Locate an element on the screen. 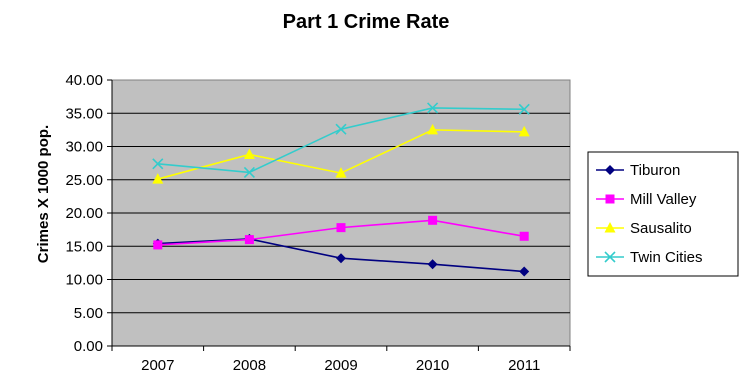 The width and height of the screenshot is (741, 384). legend-label: Sausalito is located at coordinates (661, 228).